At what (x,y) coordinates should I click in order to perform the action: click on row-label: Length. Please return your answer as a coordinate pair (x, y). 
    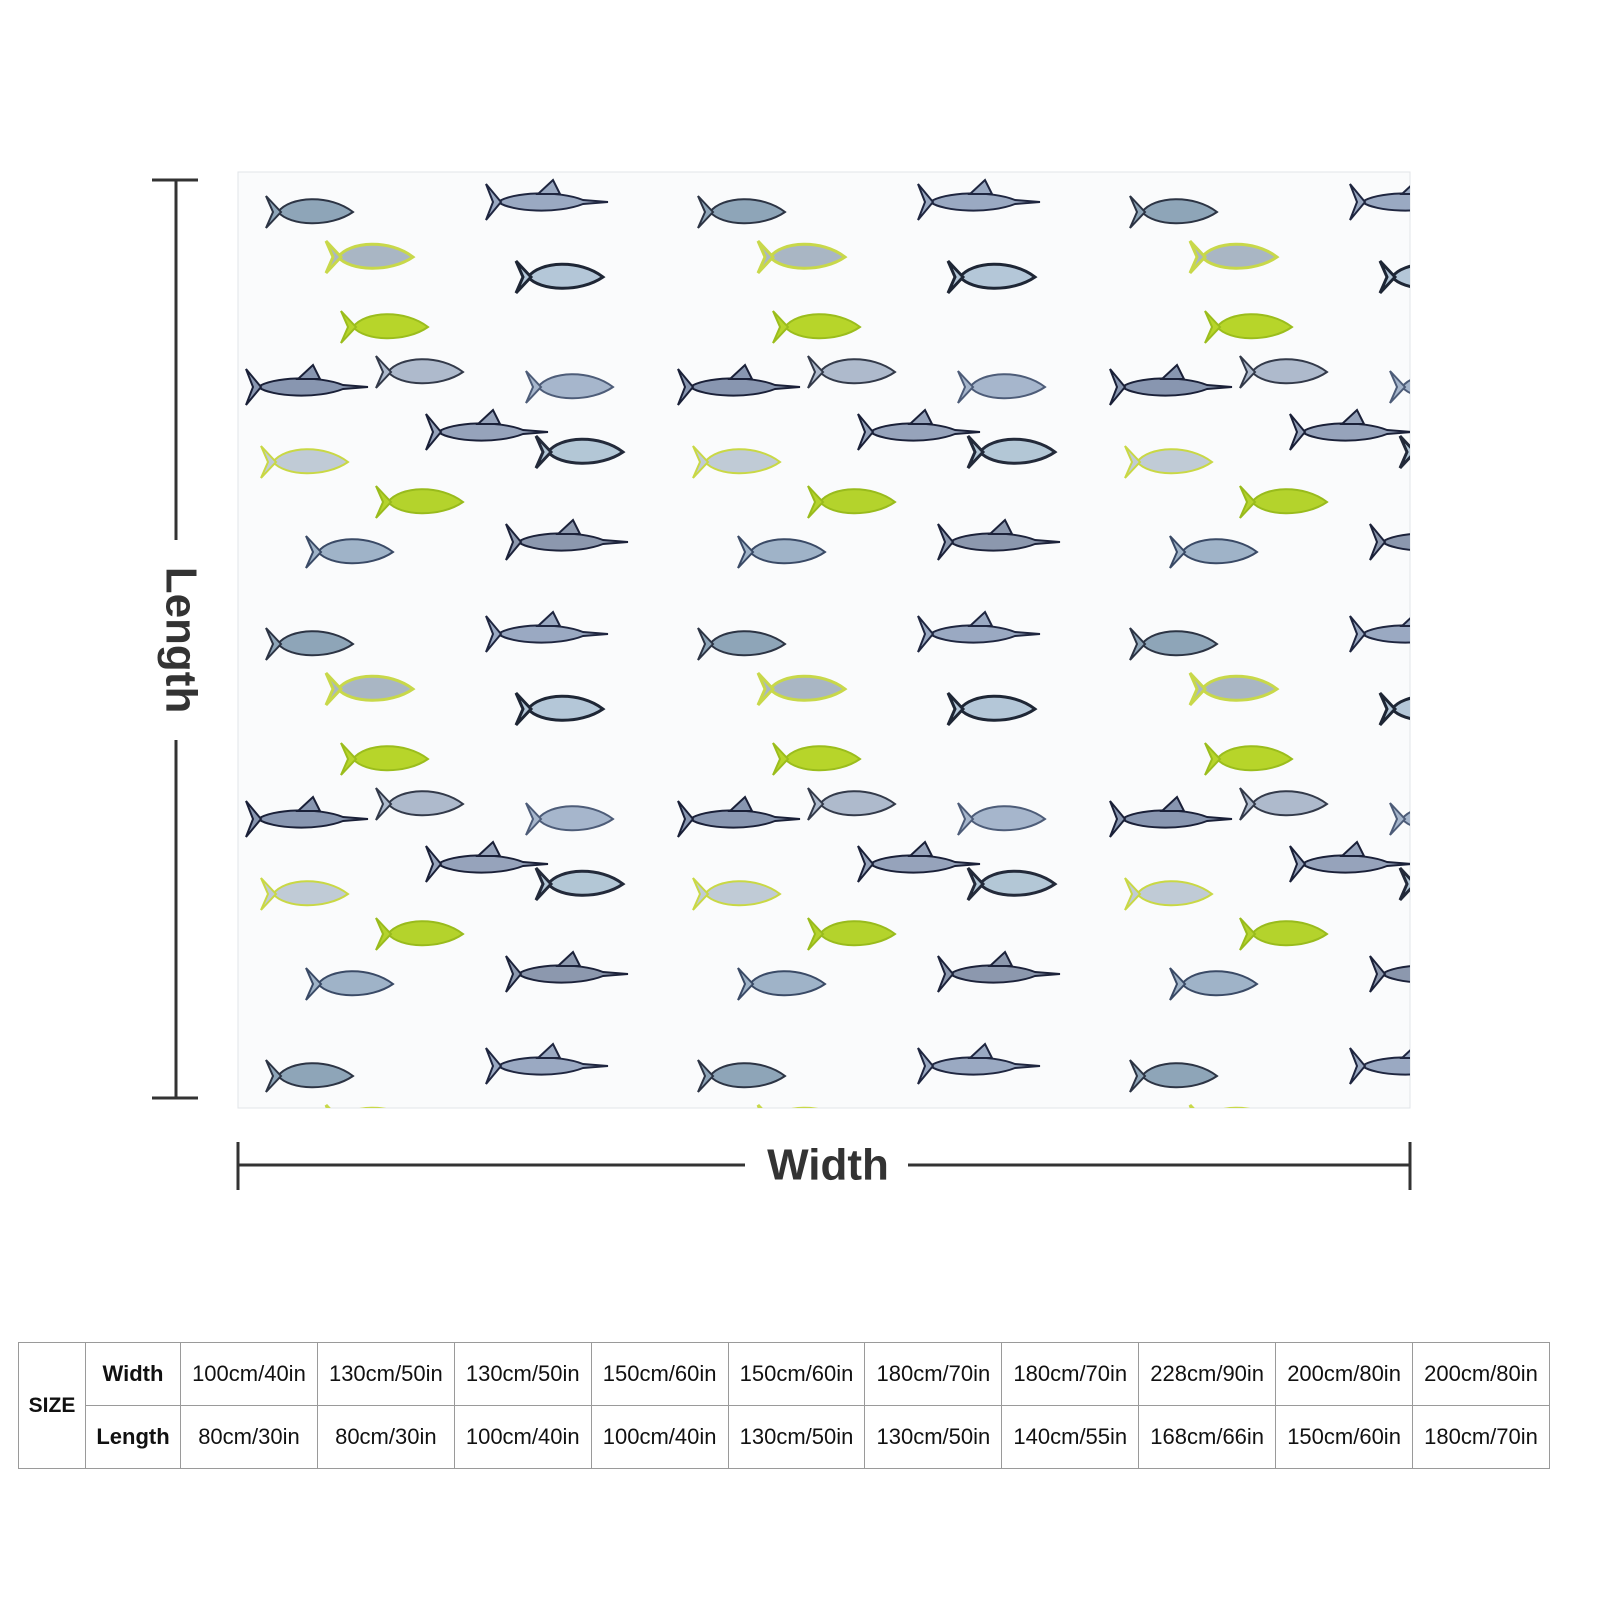
    Looking at the image, I should click on (133, 1437).